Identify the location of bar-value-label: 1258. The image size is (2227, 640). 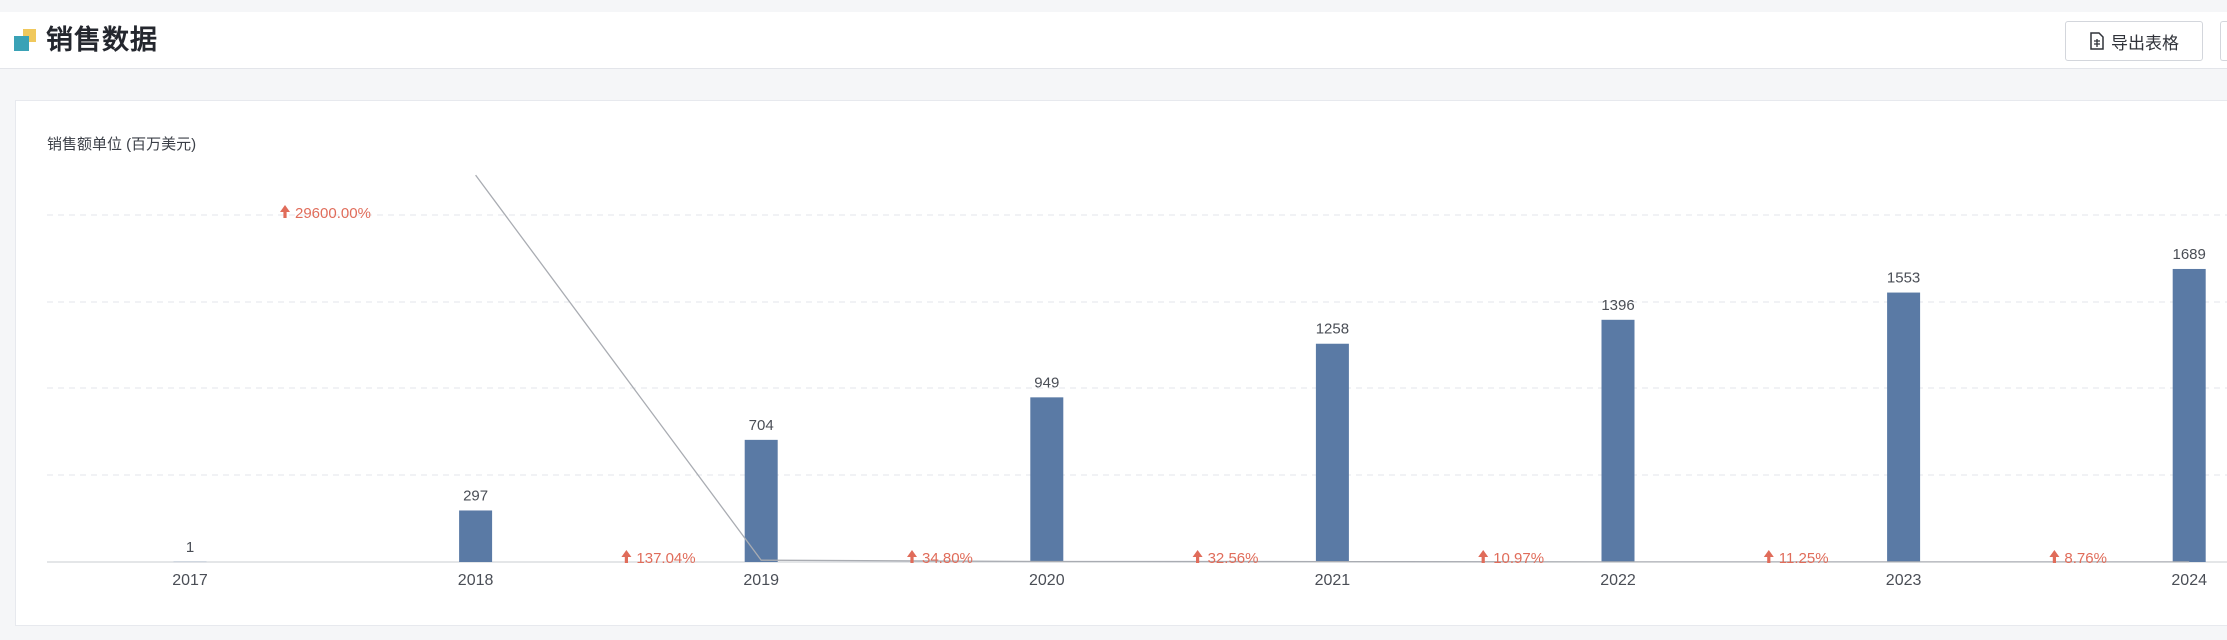
(1332, 329).